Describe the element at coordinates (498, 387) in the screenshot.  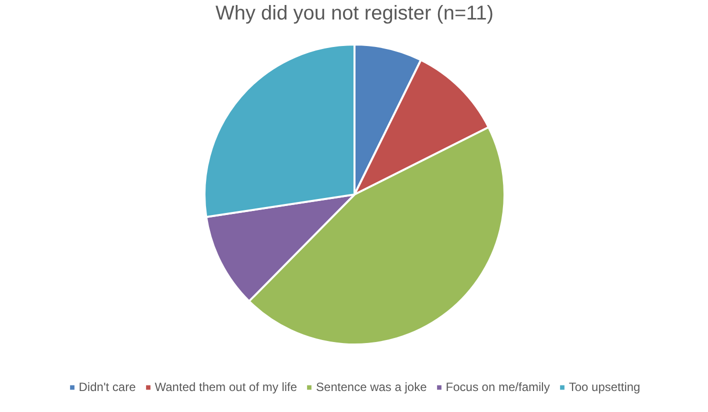
I see `legend-label: Focus on me/family` at that location.